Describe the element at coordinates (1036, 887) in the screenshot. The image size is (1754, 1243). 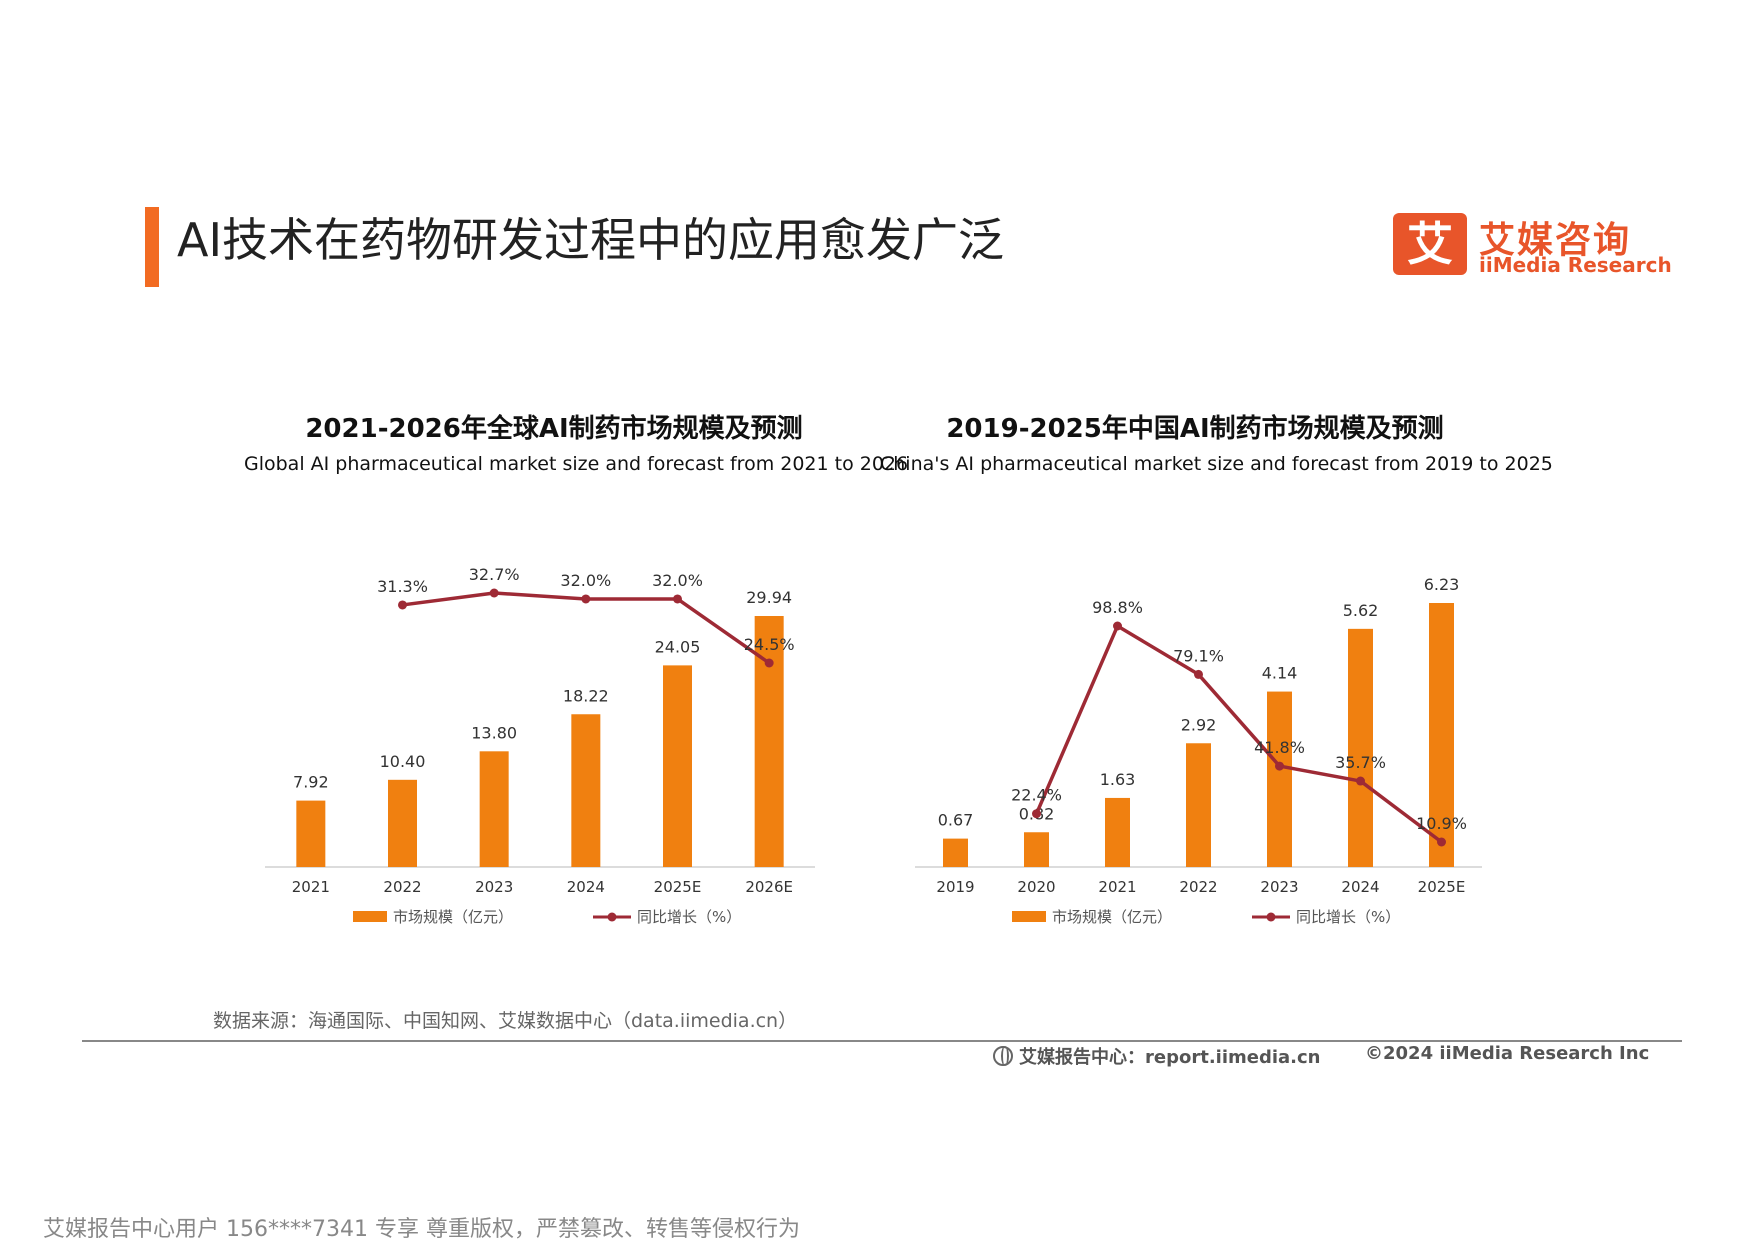
I see `x-tick-2020: 2020` at that location.